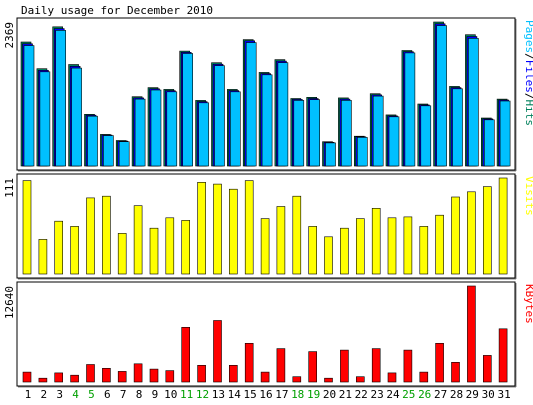 The image size is (533, 405). I want to click on x-tick-label: 24, so click(393, 394).